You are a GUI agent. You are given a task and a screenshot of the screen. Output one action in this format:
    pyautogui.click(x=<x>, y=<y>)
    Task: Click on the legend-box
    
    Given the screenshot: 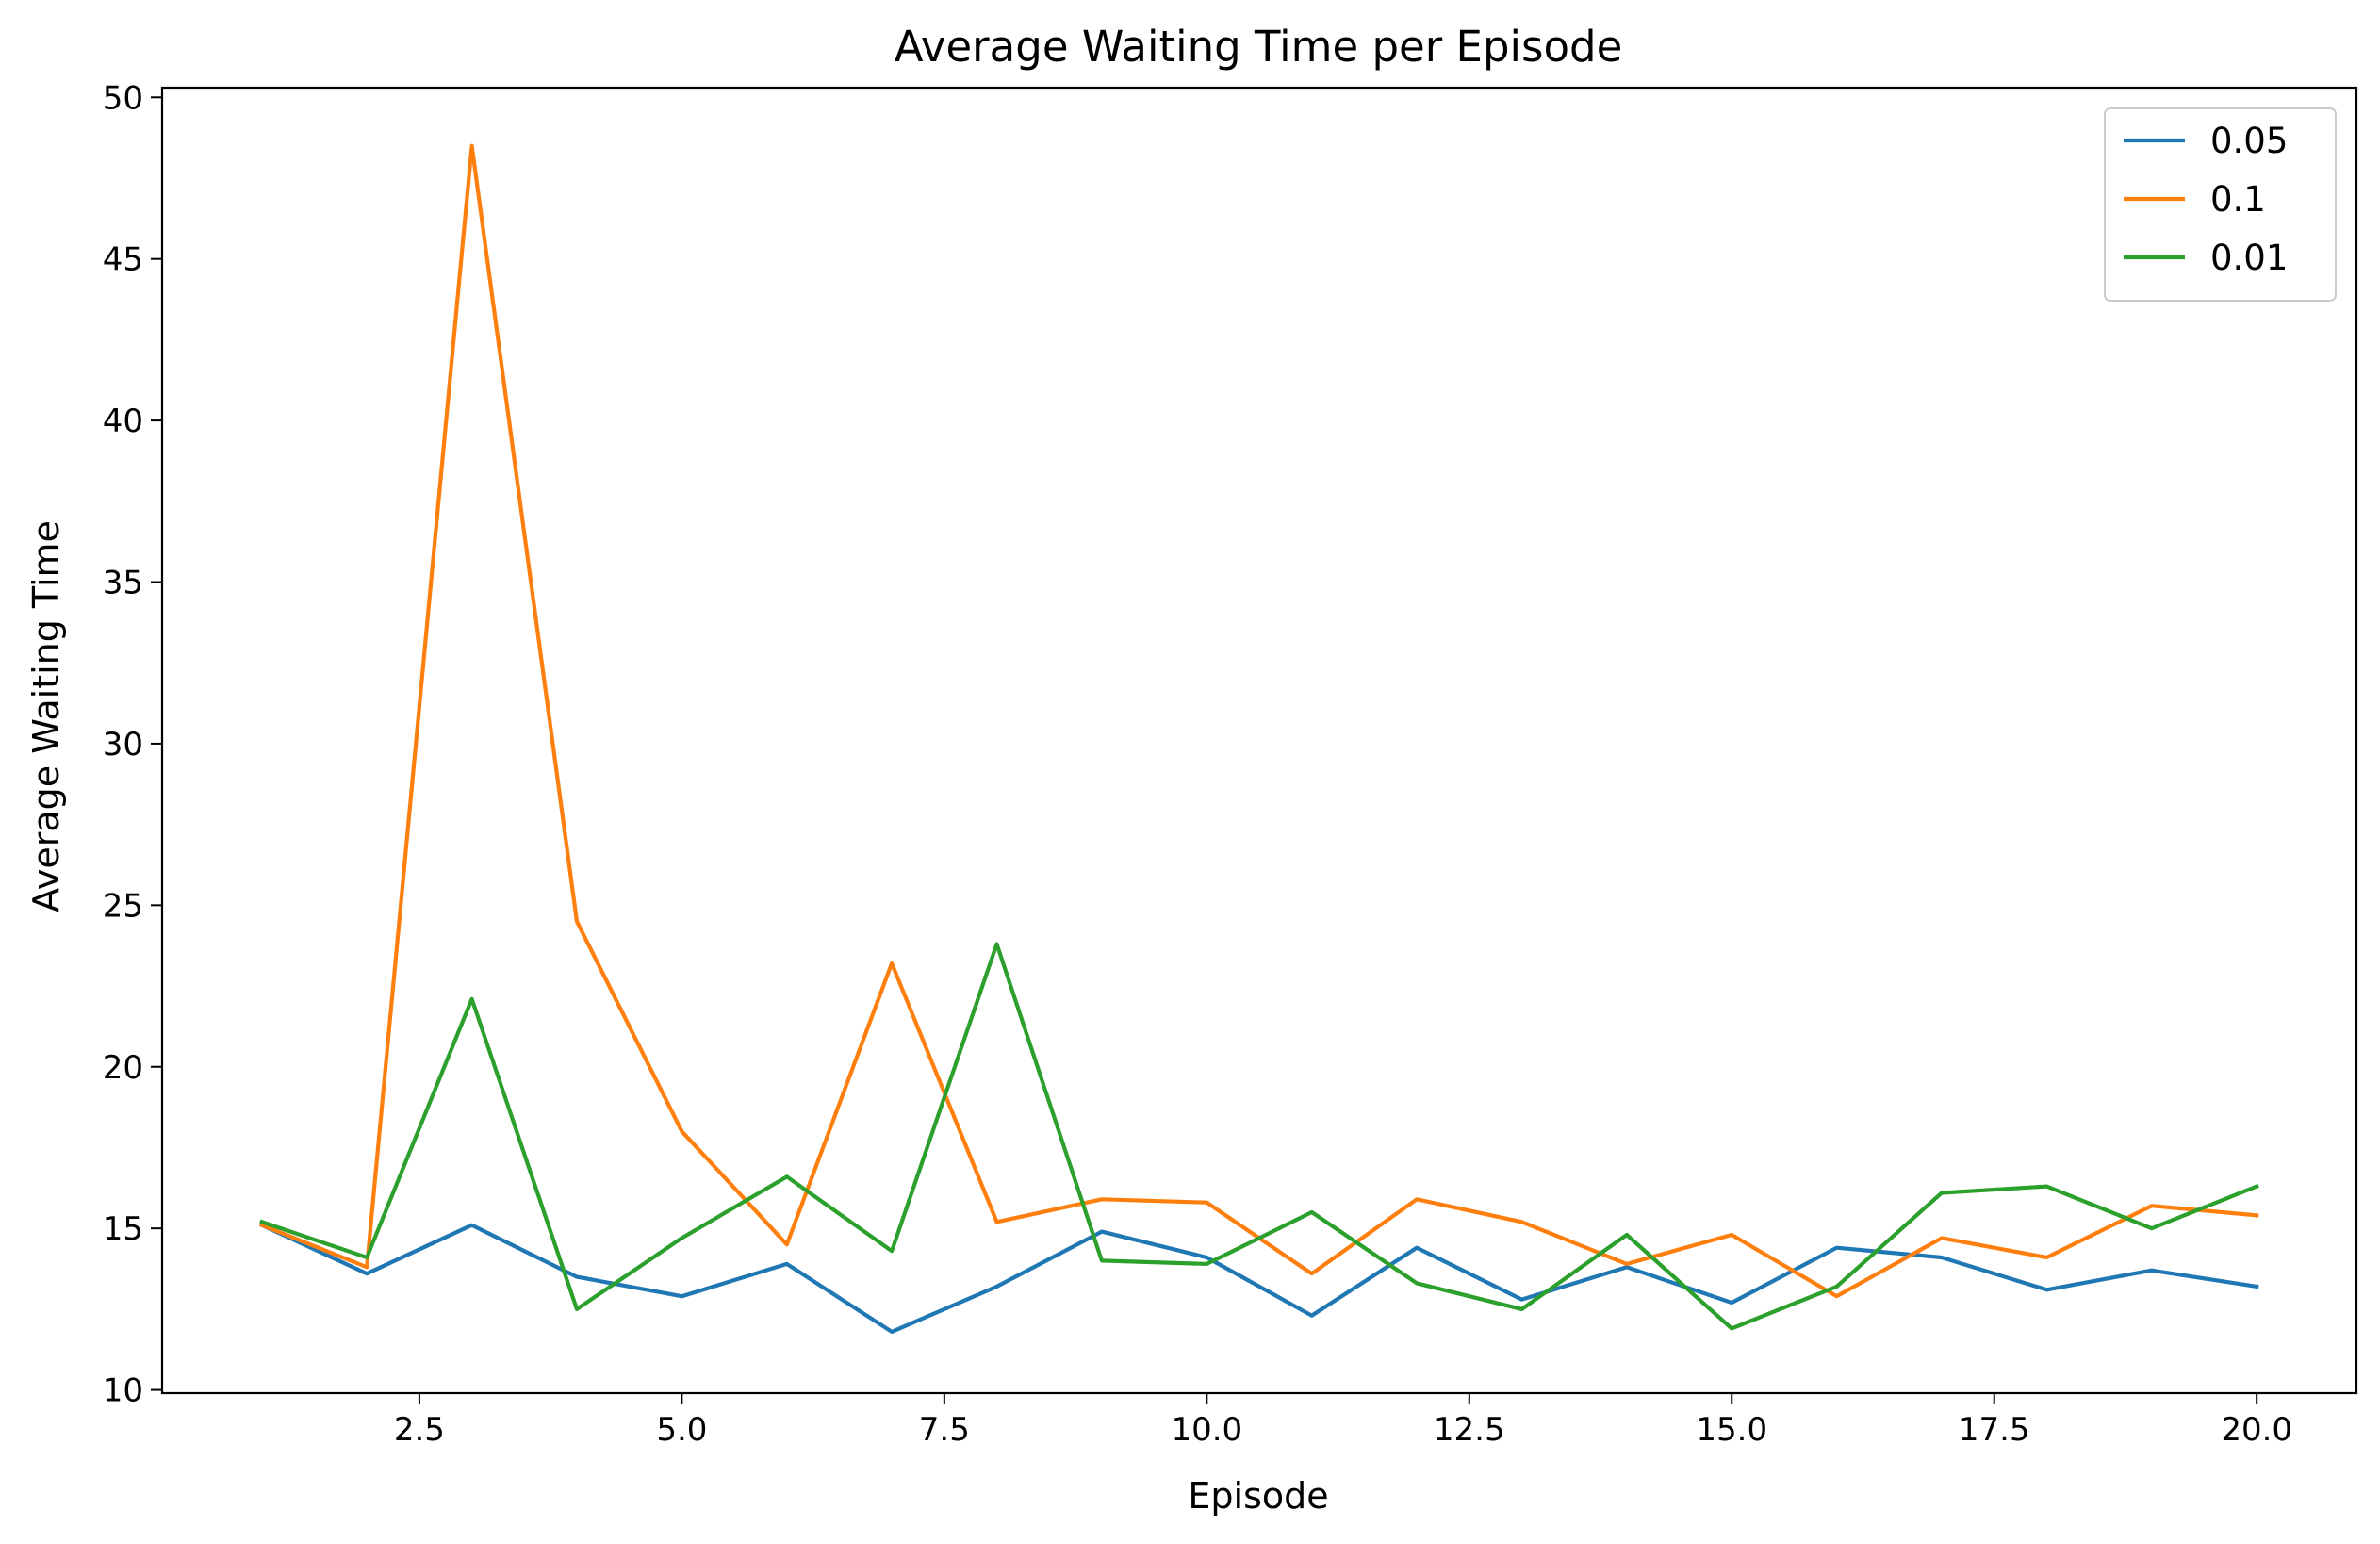 What is the action you would take?
    pyautogui.click(x=2220, y=204)
    